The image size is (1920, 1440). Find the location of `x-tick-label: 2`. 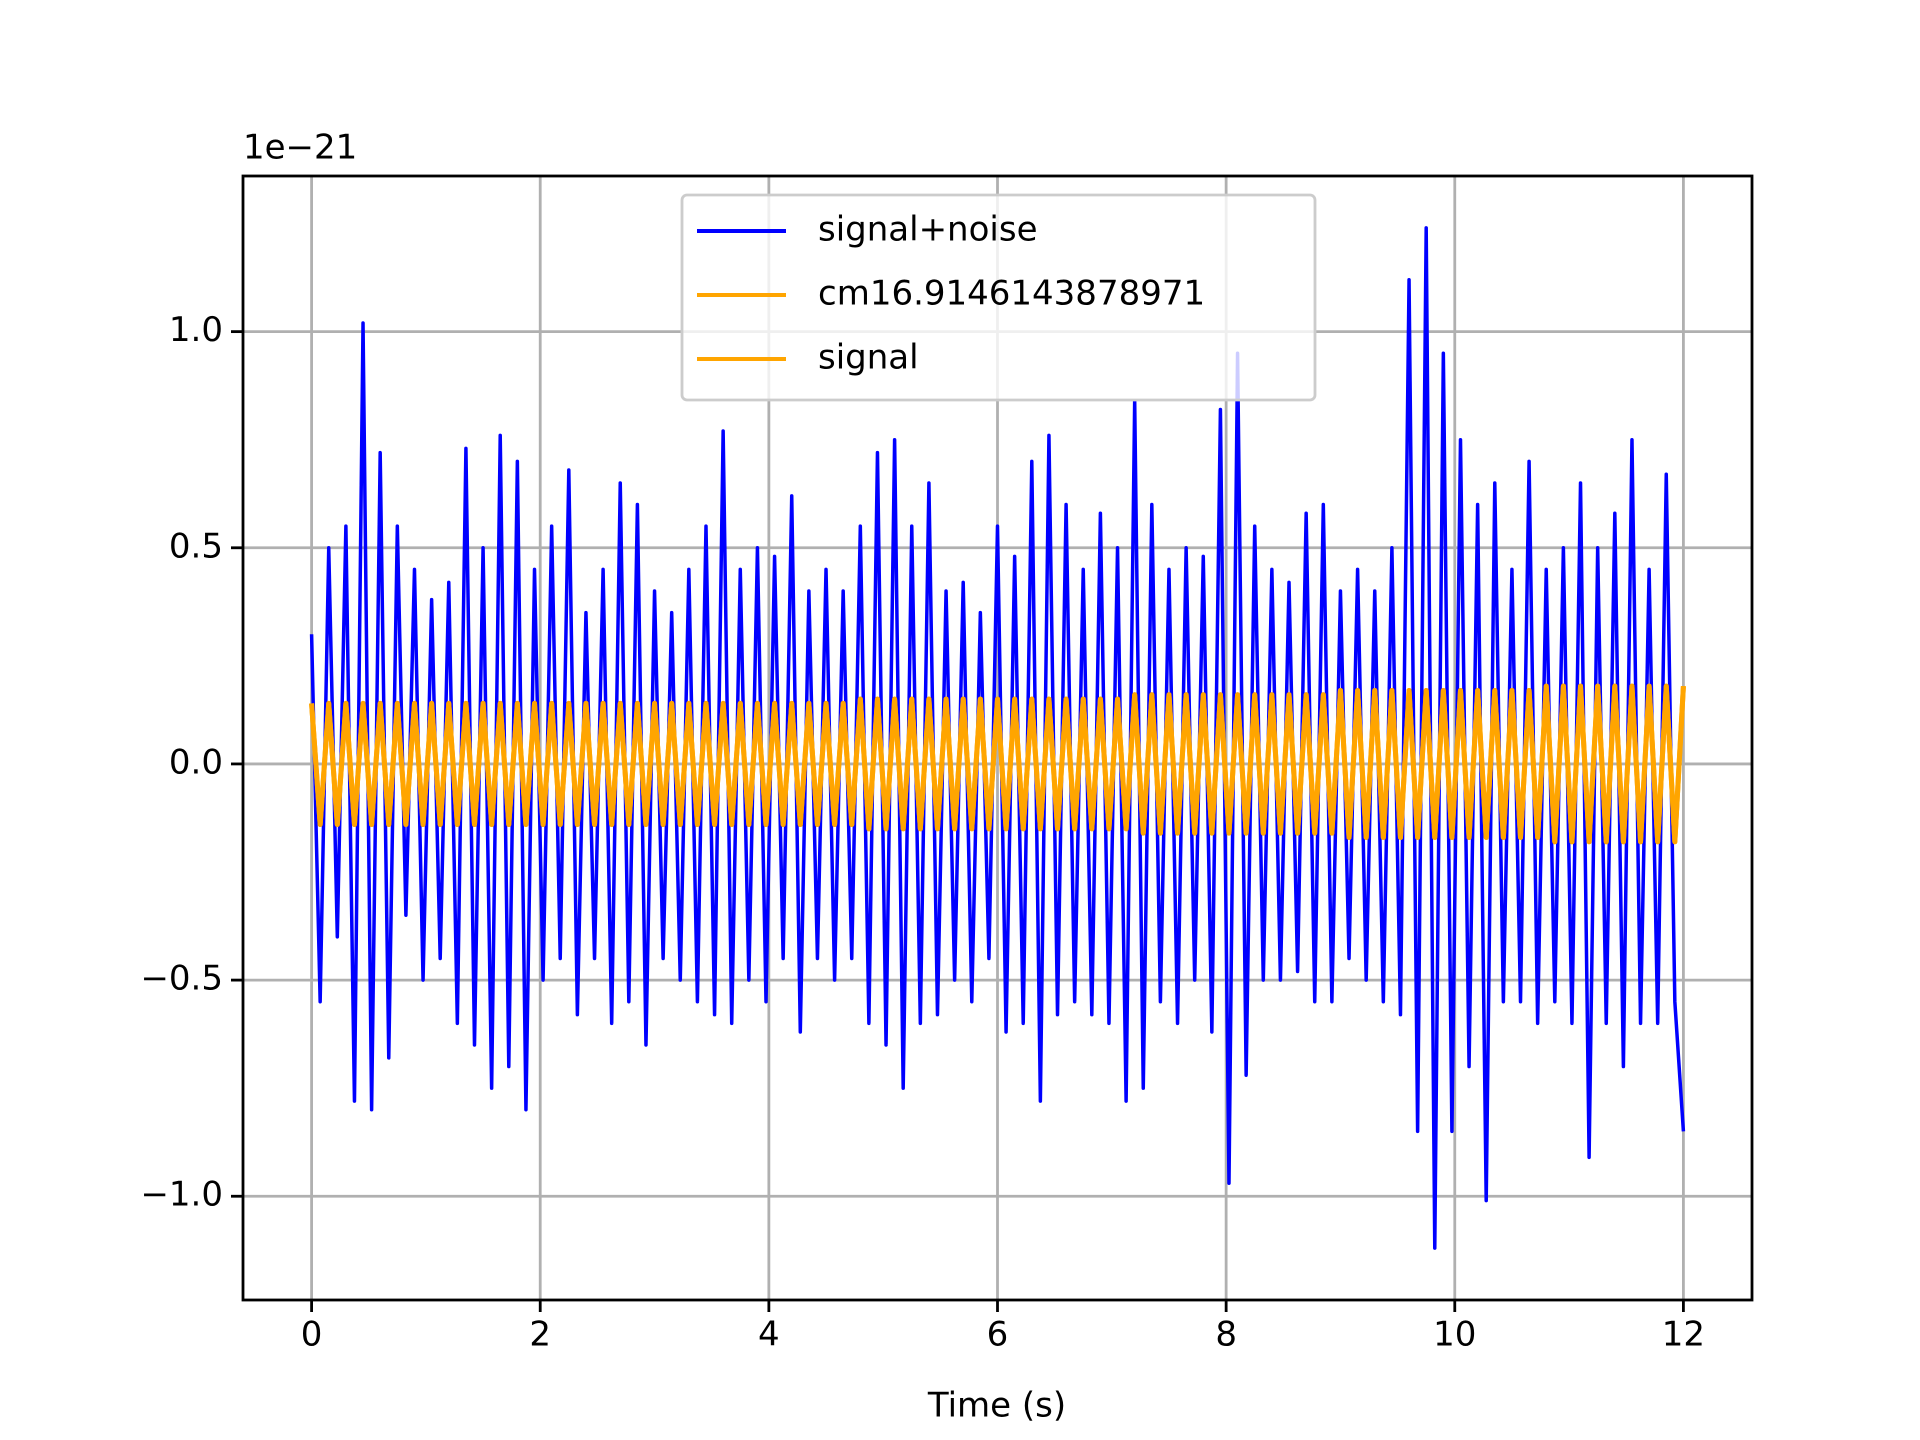

x-tick-label: 2 is located at coordinates (540, 1335).